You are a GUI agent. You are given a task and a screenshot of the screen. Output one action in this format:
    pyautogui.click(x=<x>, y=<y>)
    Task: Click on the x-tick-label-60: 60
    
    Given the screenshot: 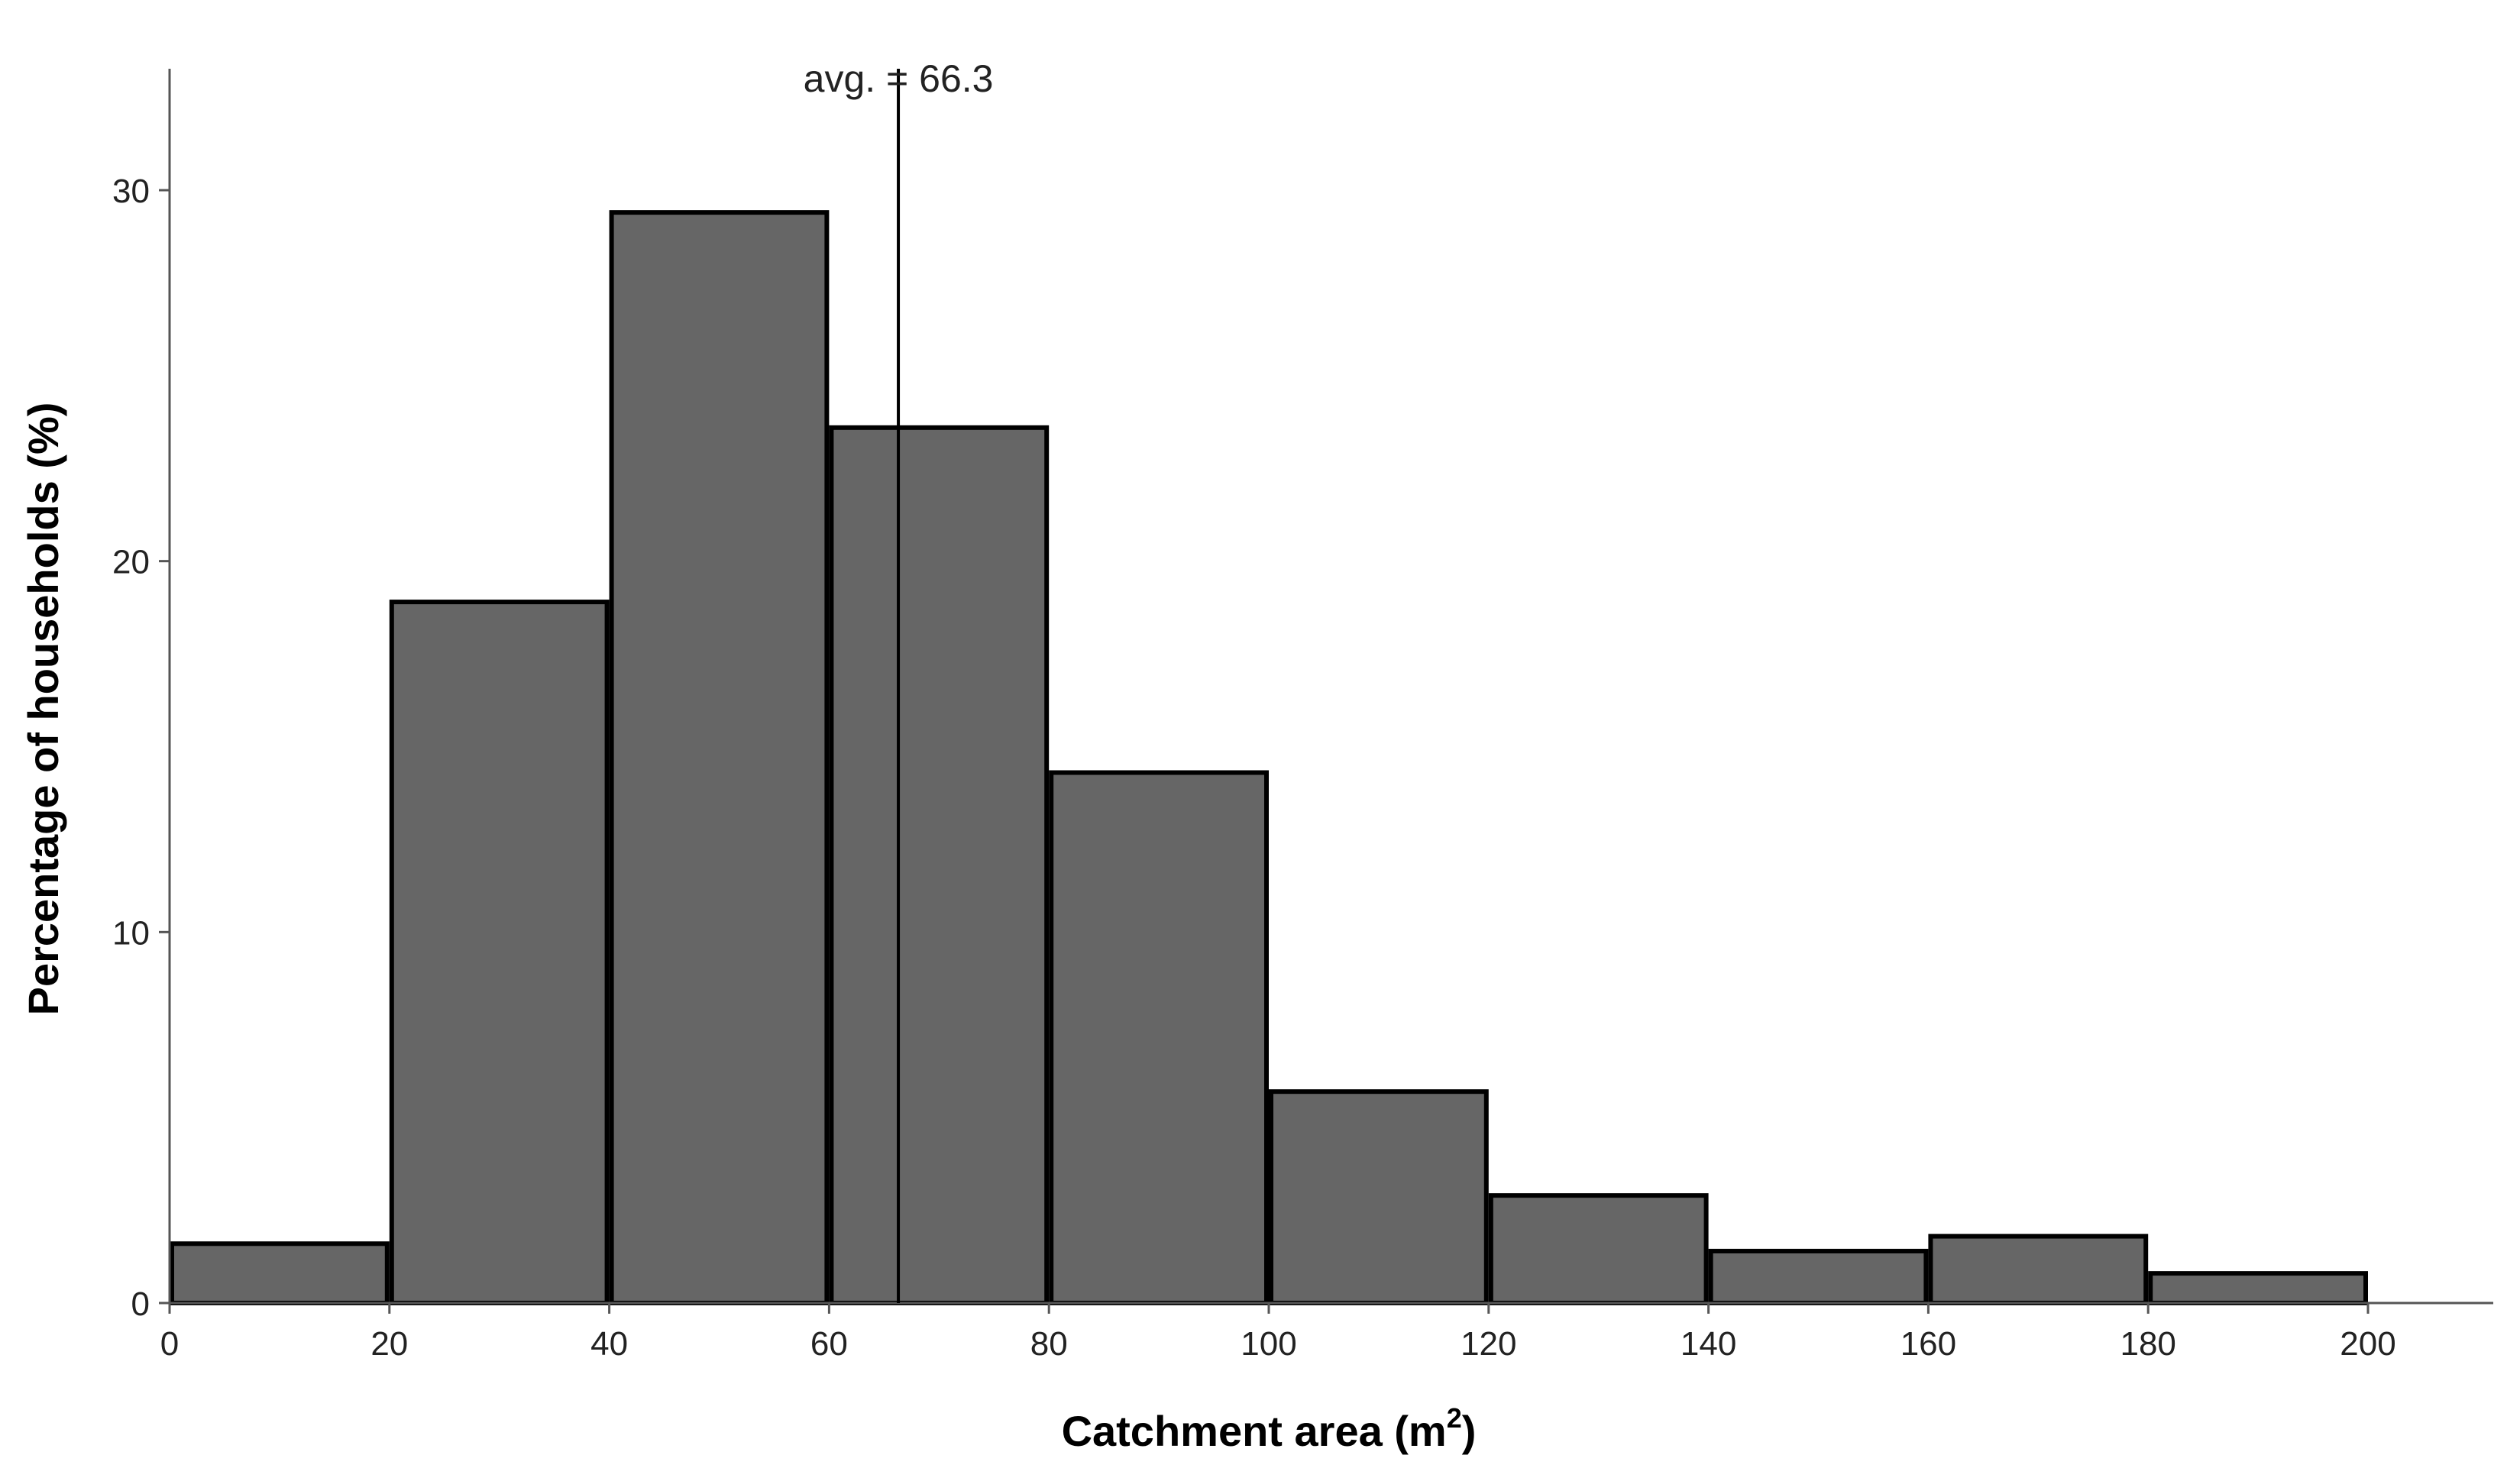 What is the action you would take?
    pyautogui.click(x=829, y=1344)
    